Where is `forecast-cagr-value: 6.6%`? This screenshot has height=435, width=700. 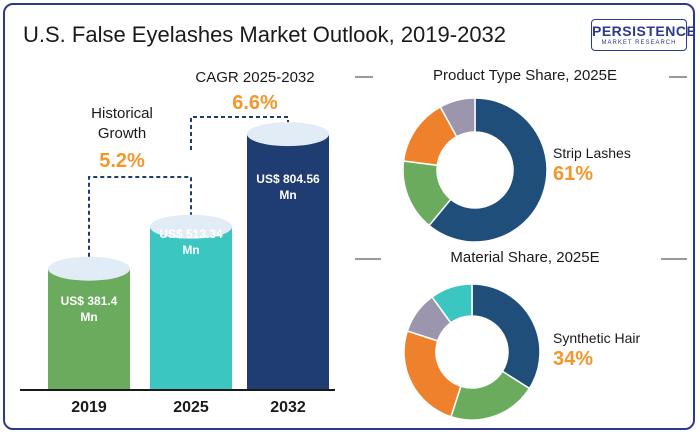
forecast-cagr-value: 6.6% is located at coordinates (255, 103).